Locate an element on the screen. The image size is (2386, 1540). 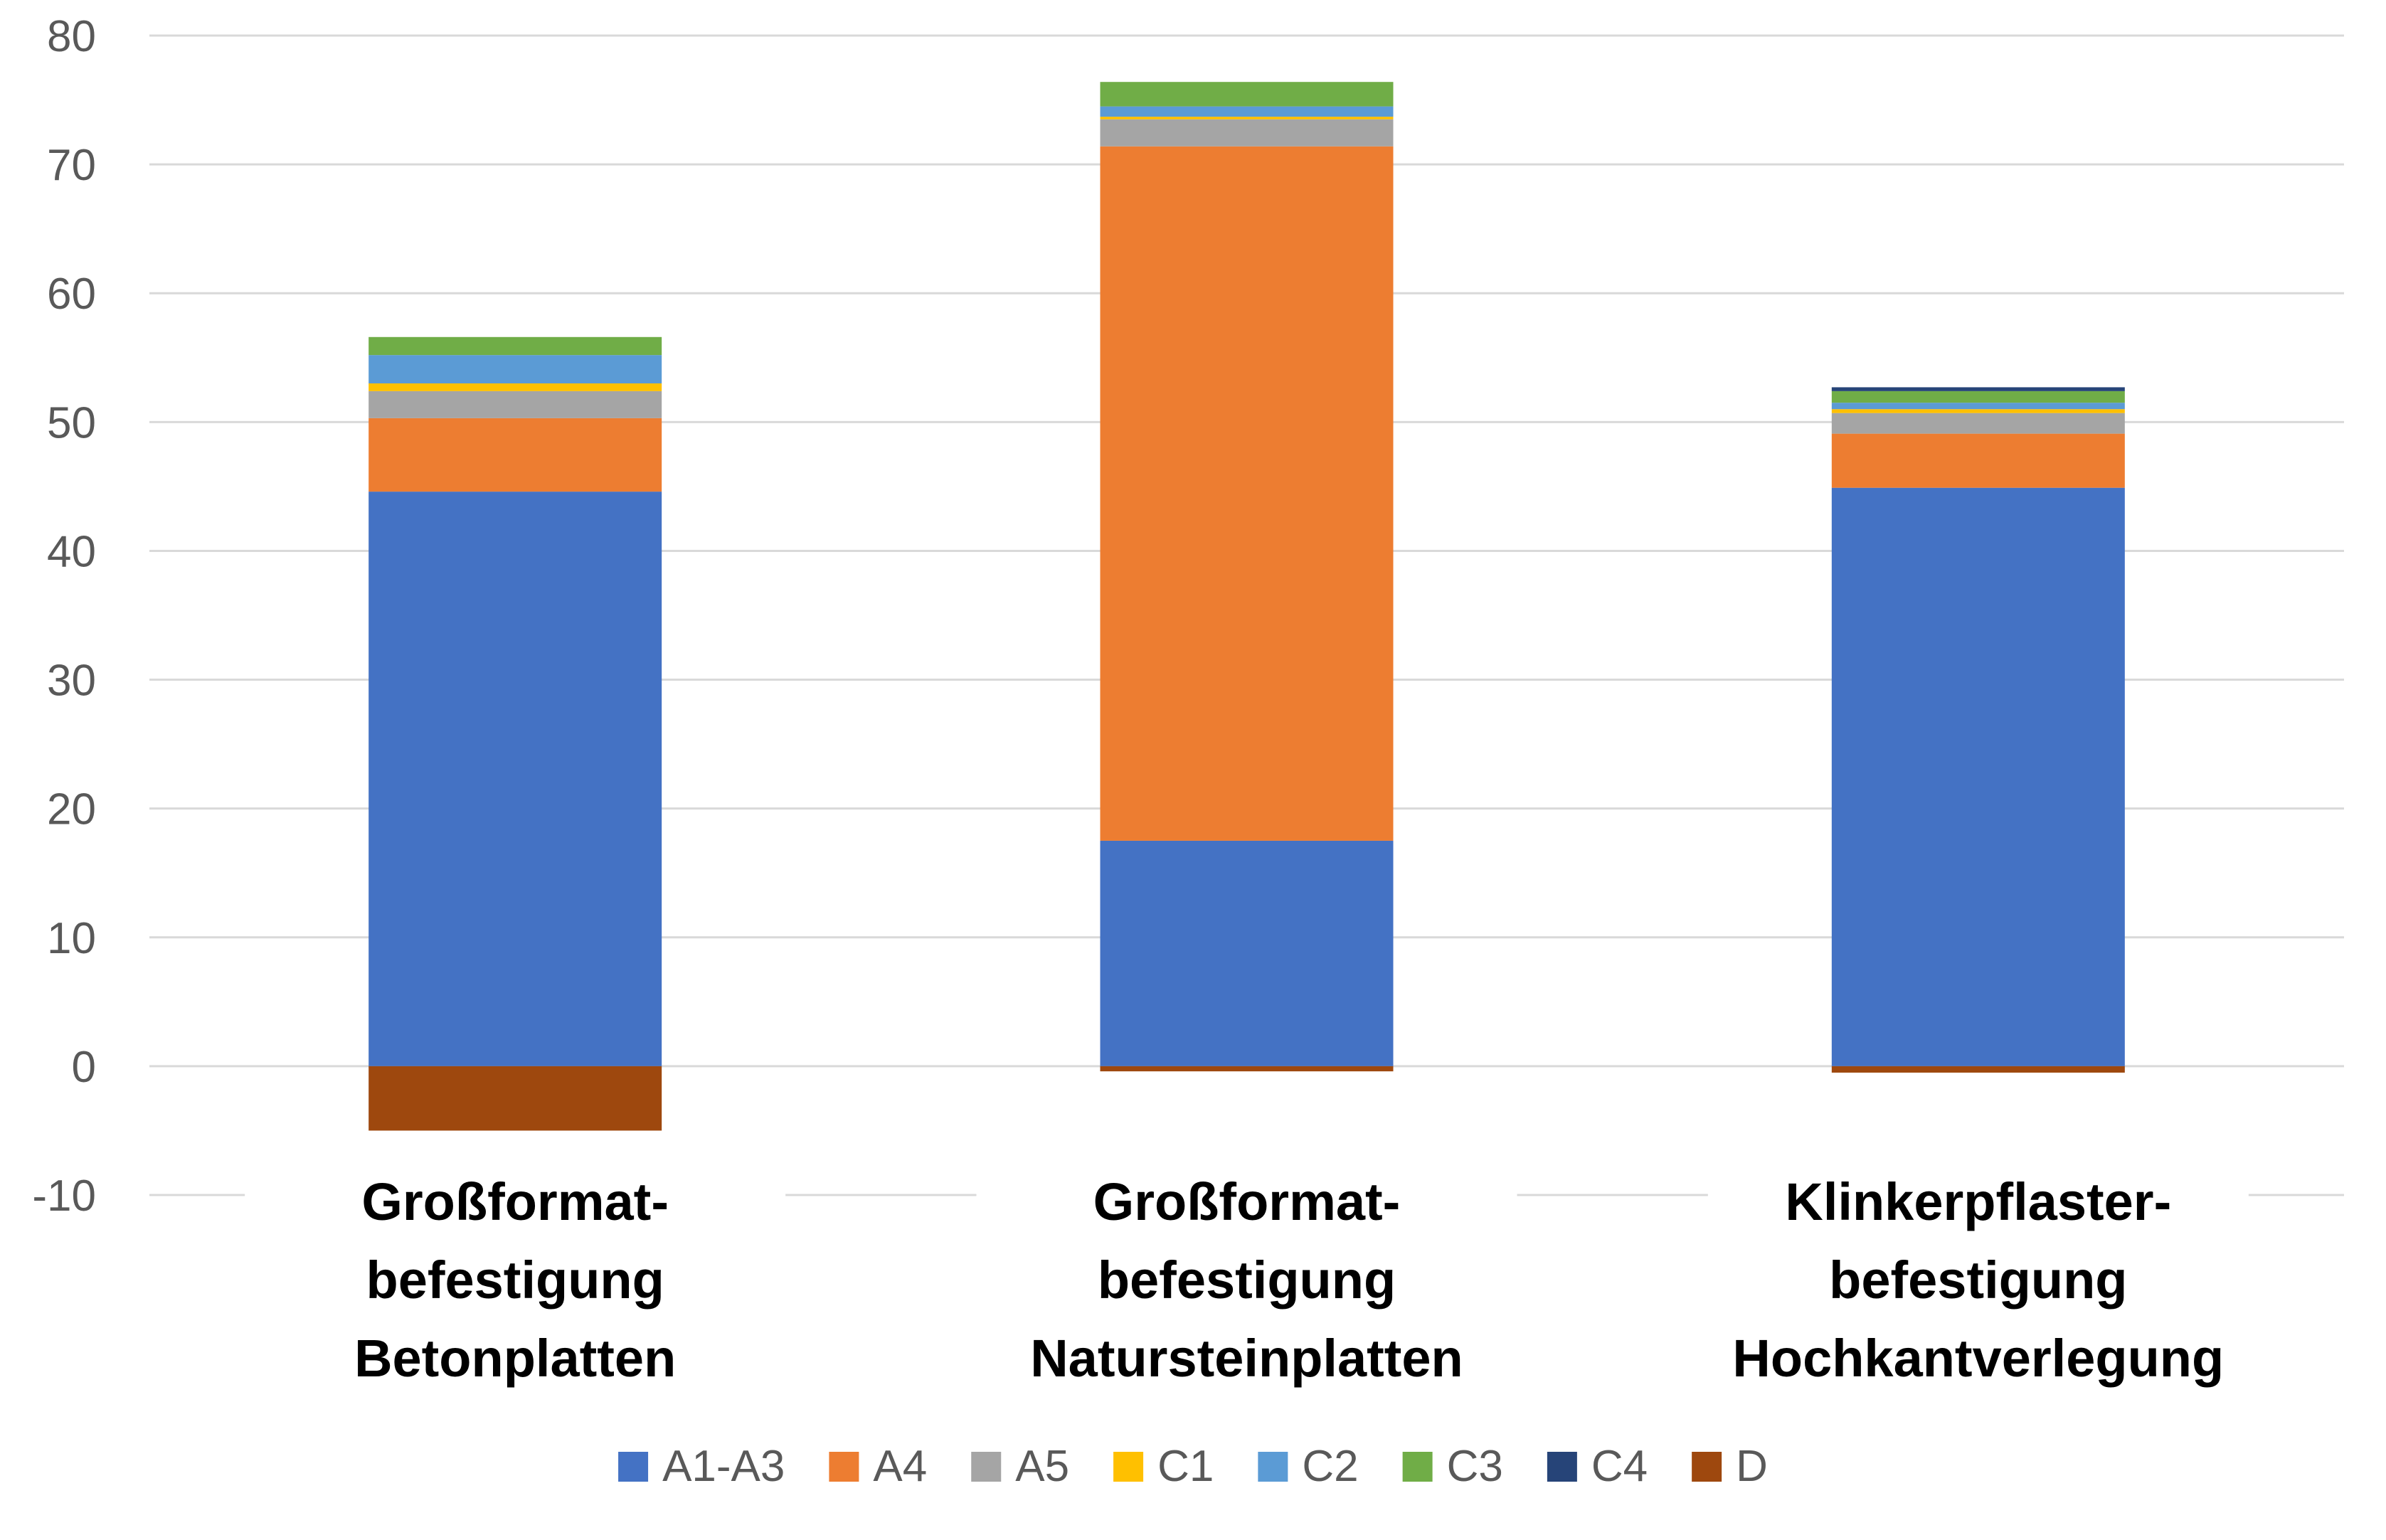
legend-swatch-a1-a3 is located at coordinates (634, 1467).